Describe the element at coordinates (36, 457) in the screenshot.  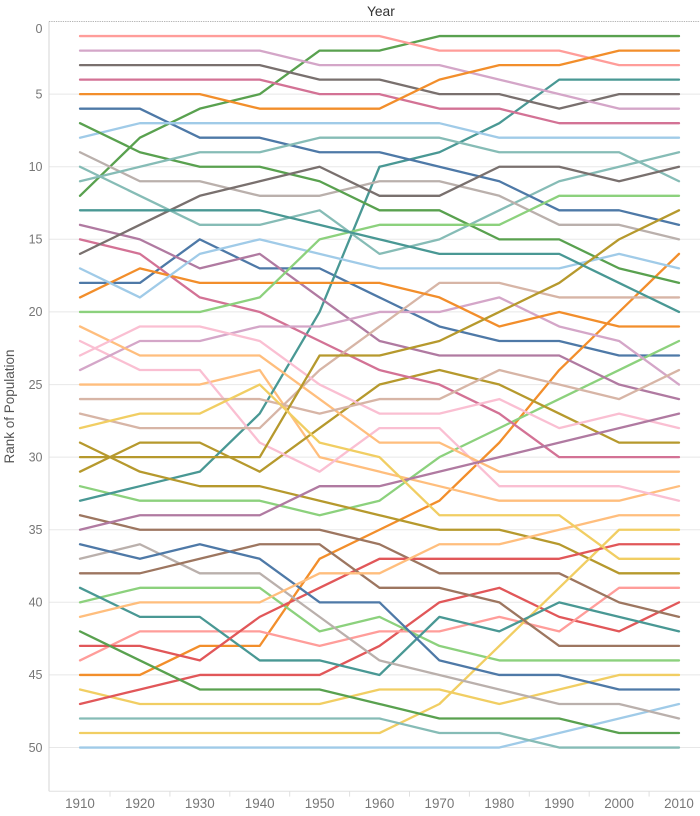
I see `svg-text: 30` at that location.